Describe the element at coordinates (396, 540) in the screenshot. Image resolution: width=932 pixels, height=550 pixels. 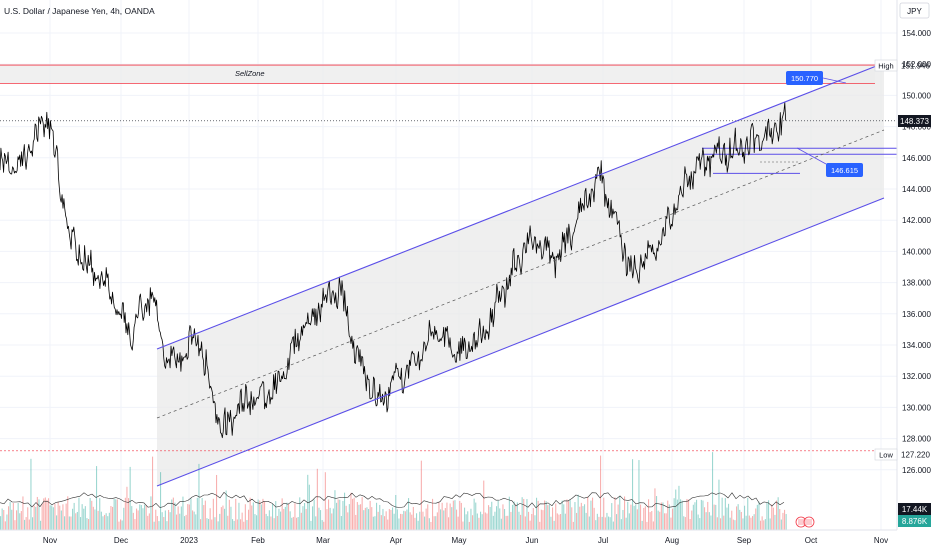
I see `time-tick-label: Apr` at that location.